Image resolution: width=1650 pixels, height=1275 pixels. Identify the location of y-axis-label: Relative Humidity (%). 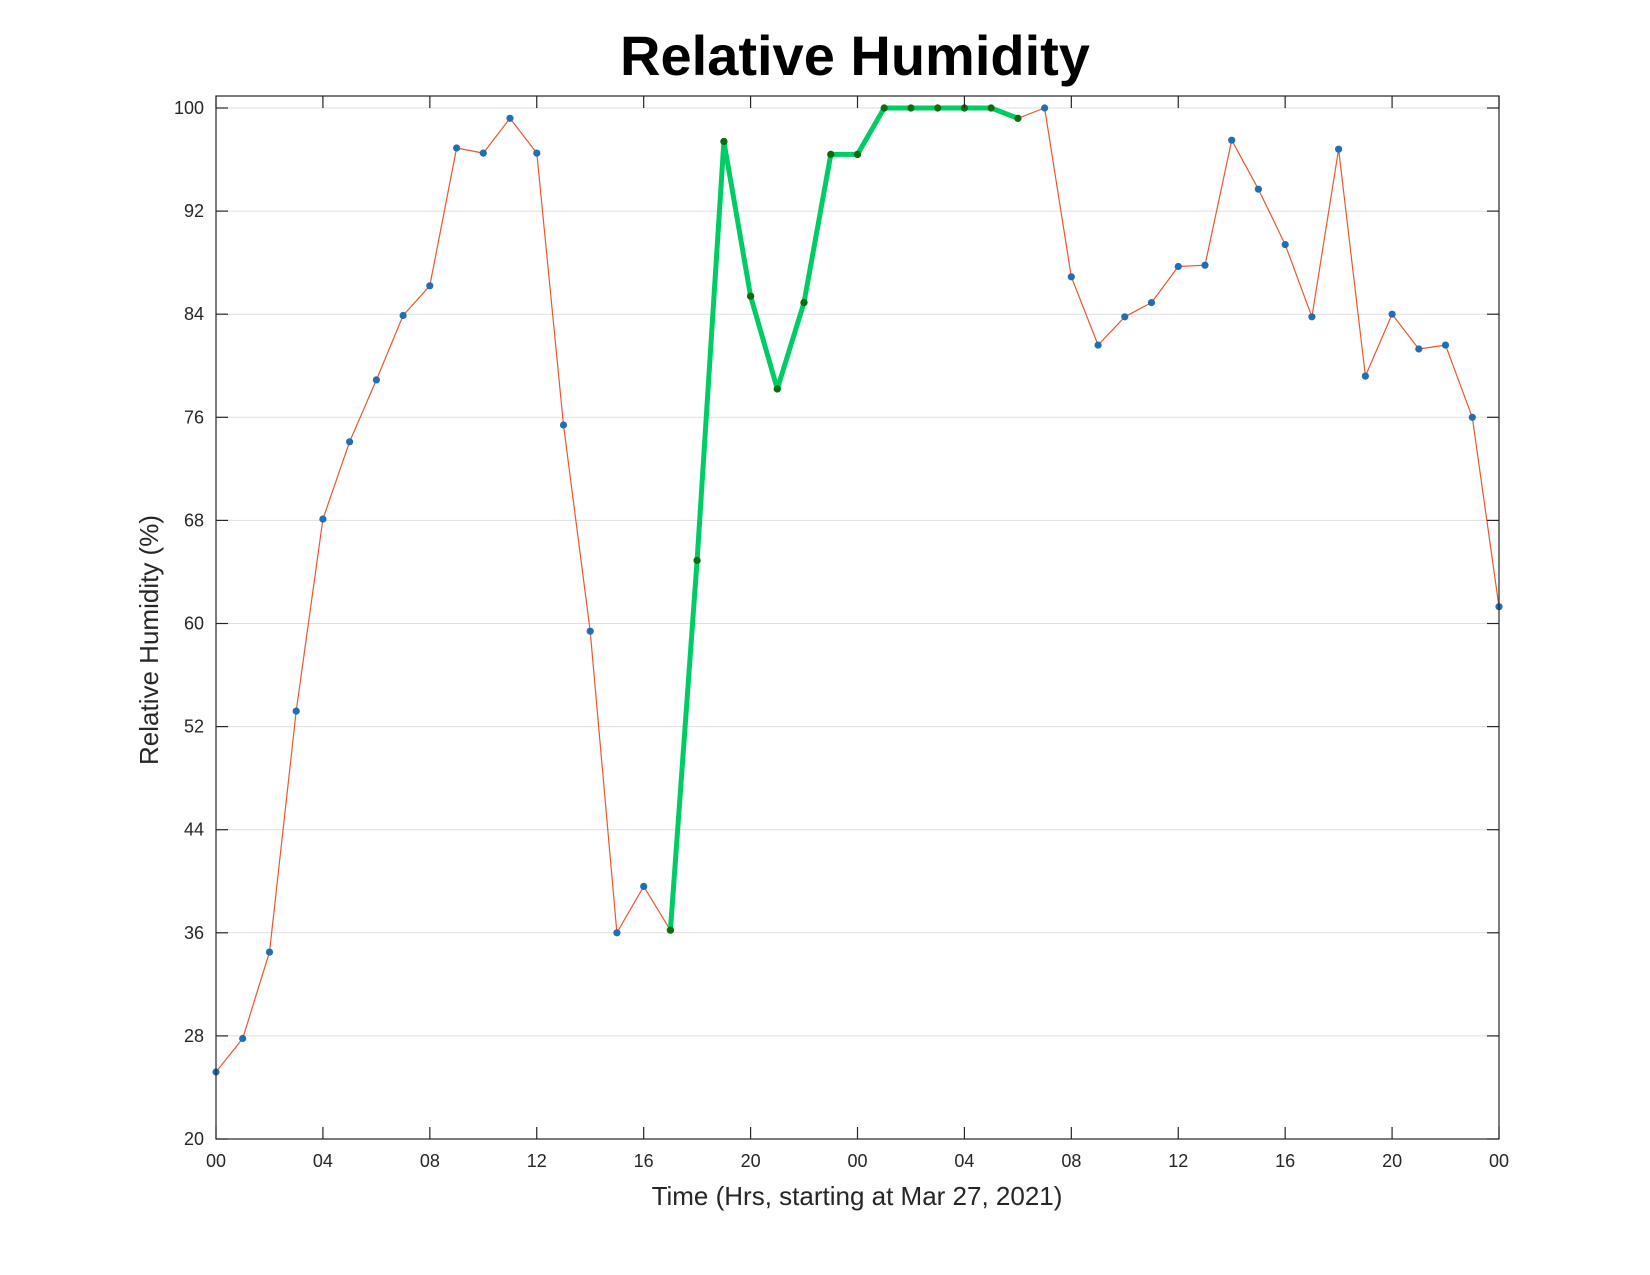
(149, 640).